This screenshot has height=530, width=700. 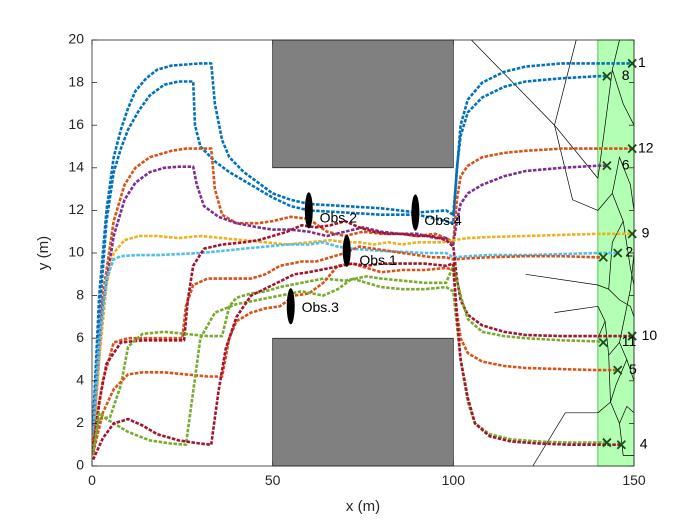 I want to click on goal-label-5: 9, so click(x=646, y=233).